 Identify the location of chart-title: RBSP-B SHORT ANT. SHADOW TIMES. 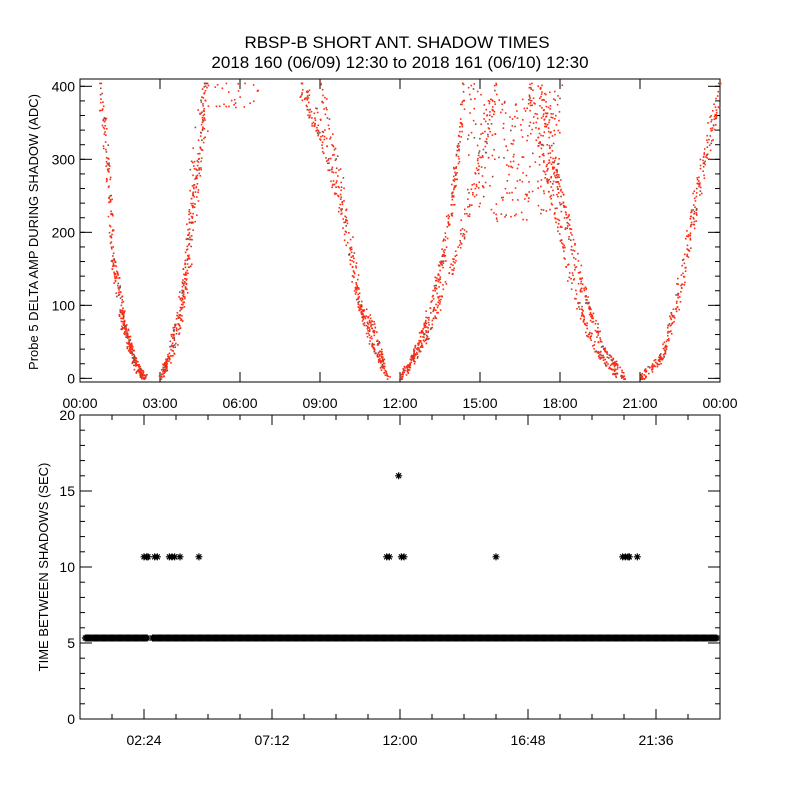
(396, 42).